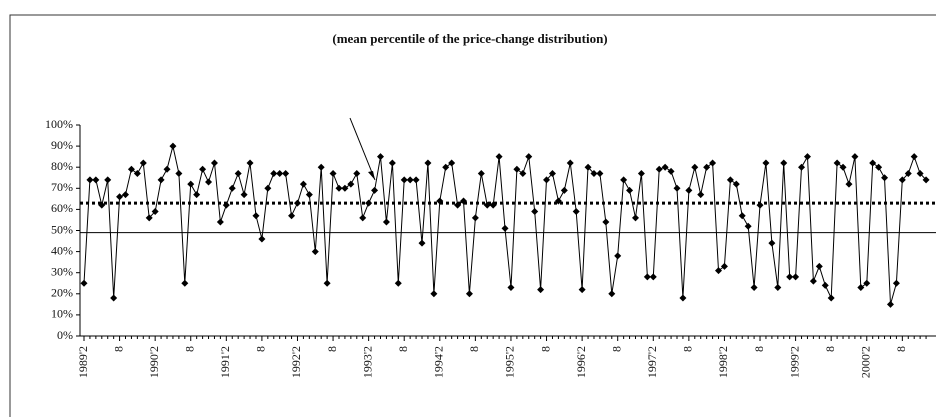  What do you see at coordinates (65, 335) in the screenshot?
I see `y-tick-label: 0%` at bounding box center [65, 335].